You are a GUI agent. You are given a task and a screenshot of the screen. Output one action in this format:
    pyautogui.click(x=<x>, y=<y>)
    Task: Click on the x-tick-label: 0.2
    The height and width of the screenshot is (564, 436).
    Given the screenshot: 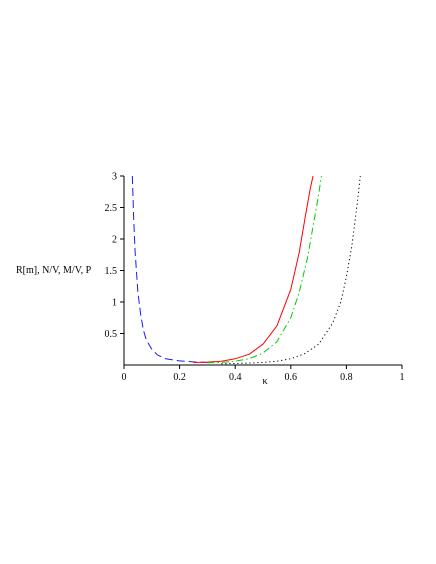 What is the action you would take?
    pyautogui.click(x=179, y=377)
    